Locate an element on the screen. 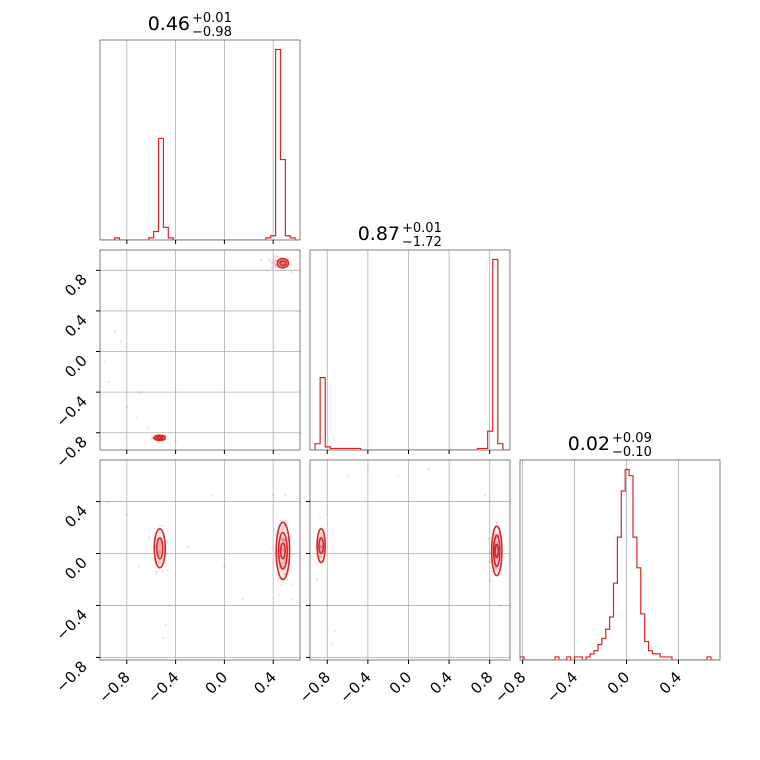 Image resolution: width=760 pixels, height=760 pixels. y-tick-label: −0.4 is located at coordinates (71, 411).